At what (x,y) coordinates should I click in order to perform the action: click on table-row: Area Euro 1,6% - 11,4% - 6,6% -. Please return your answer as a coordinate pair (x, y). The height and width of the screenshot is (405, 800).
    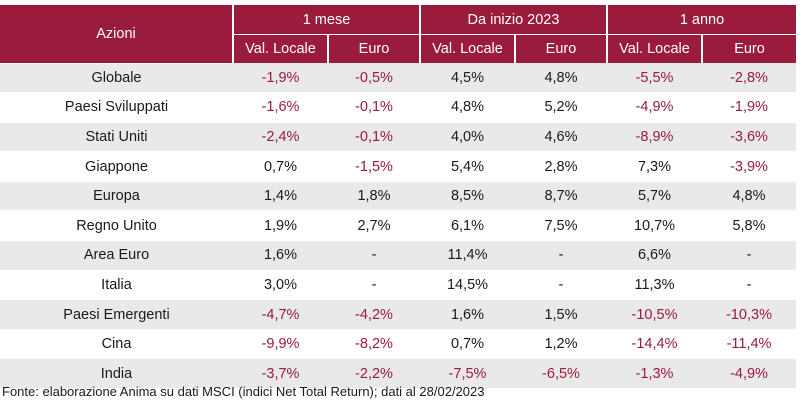
    Looking at the image, I should click on (398, 255).